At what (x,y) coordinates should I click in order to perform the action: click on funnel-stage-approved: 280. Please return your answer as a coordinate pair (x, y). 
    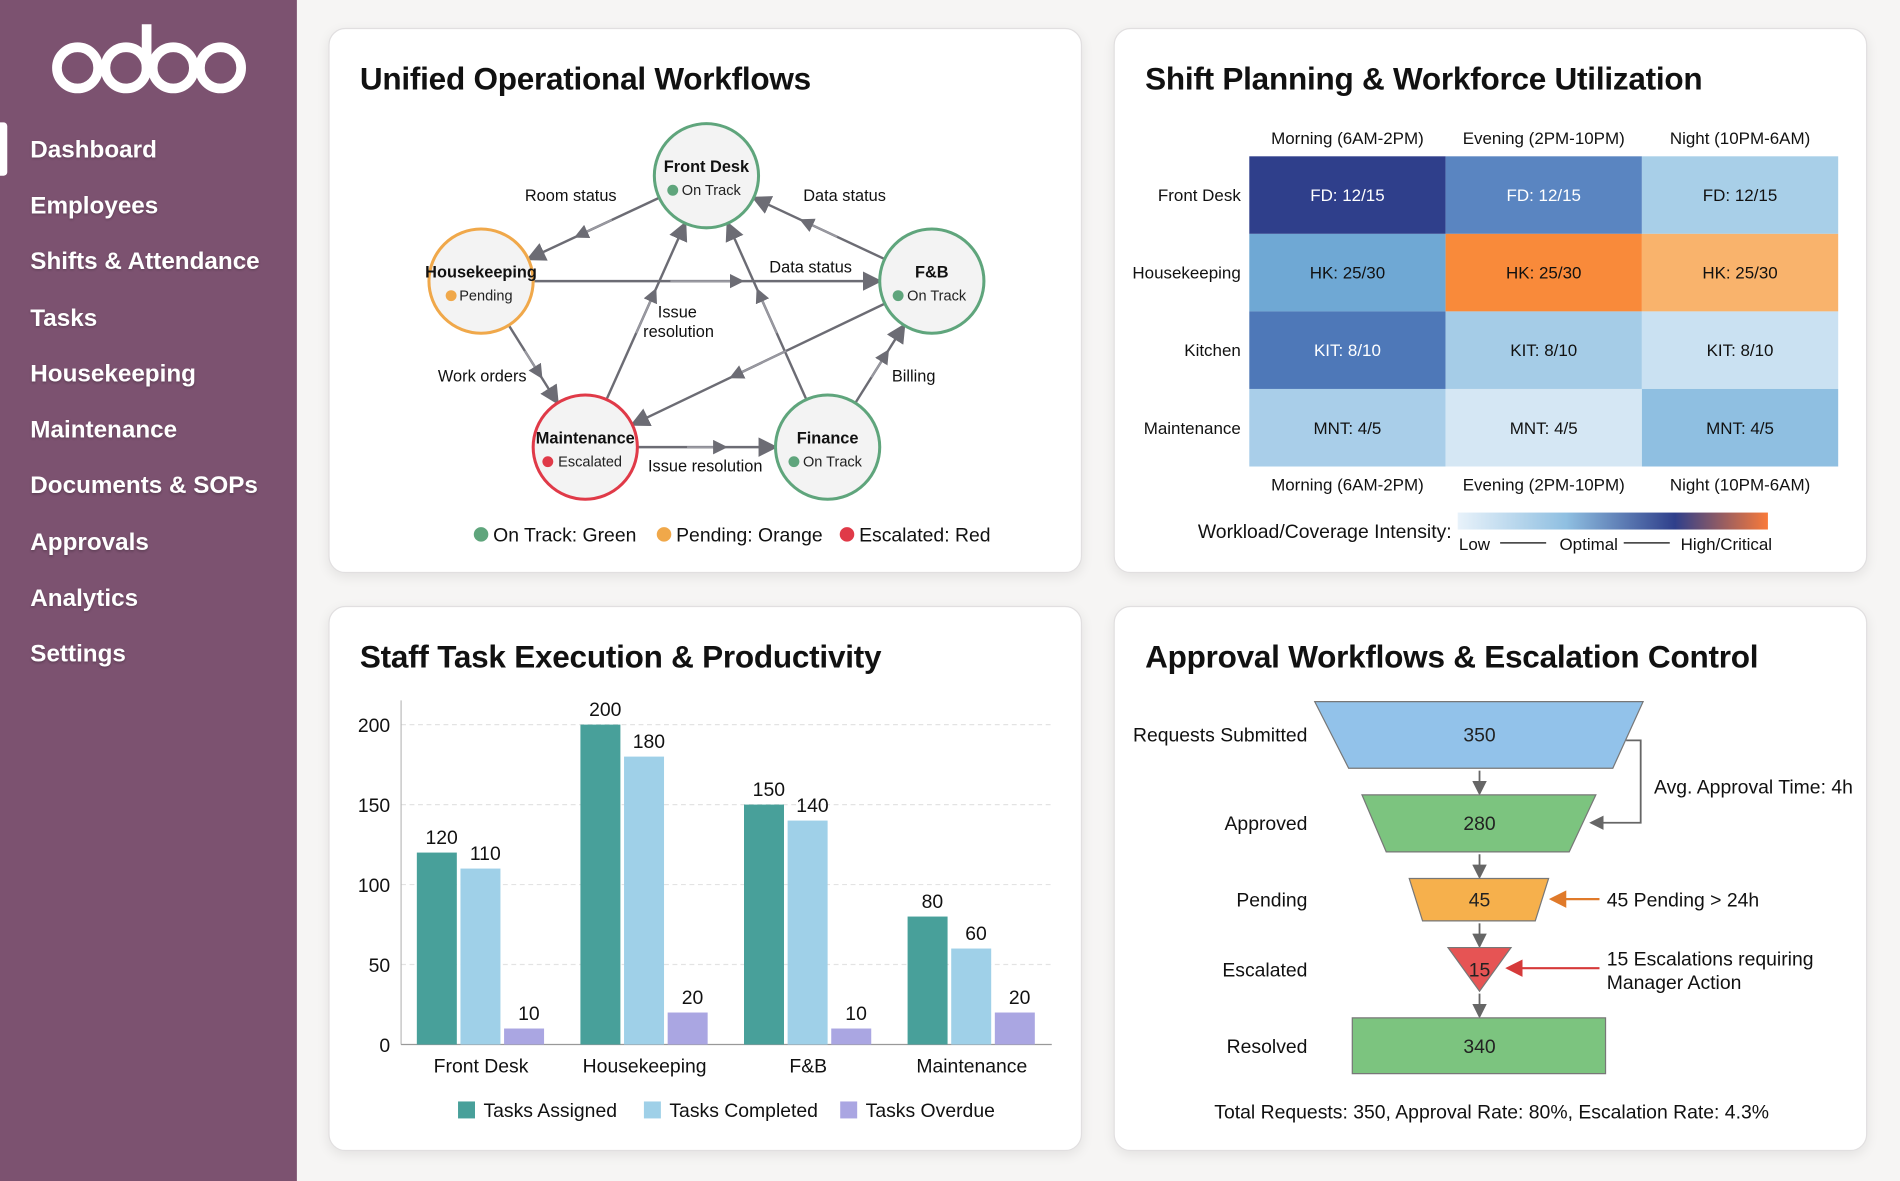
    Looking at the image, I should click on (1479, 823).